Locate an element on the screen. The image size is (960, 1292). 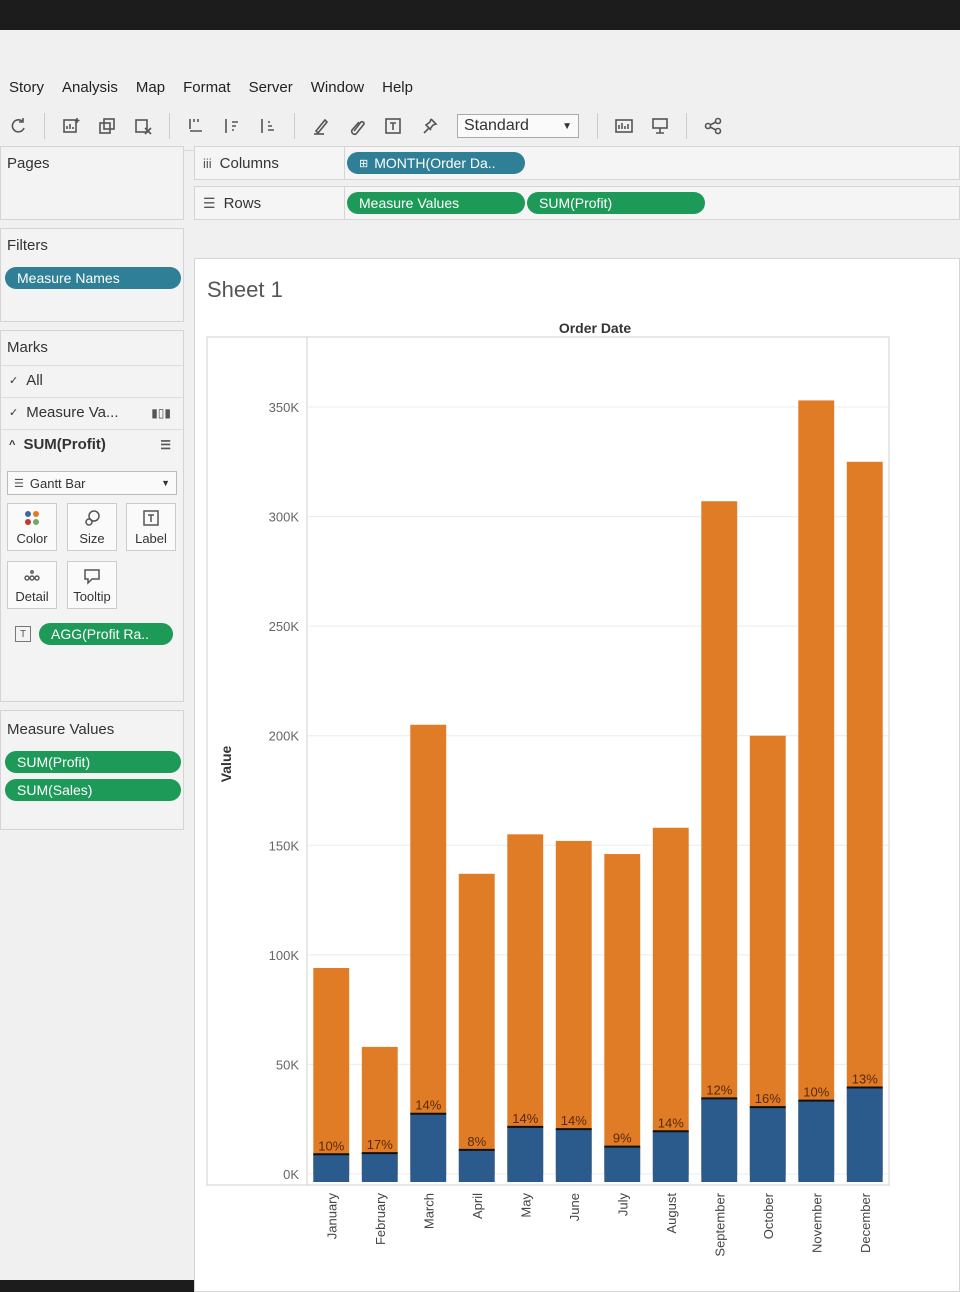
filters-label: Filters is located at coordinates (27, 245).